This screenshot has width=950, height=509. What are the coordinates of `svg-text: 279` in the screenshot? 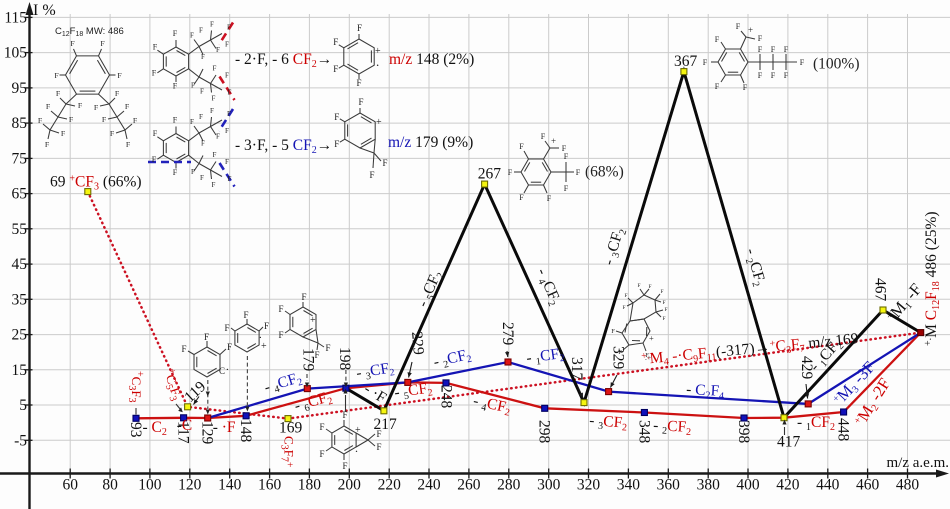 It's located at (507, 334).